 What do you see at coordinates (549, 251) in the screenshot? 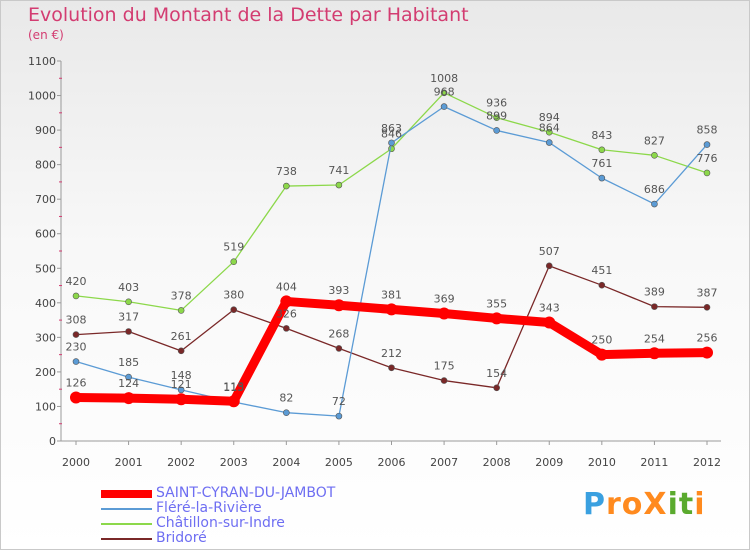
I see `data-label-3: 507` at bounding box center [549, 251].